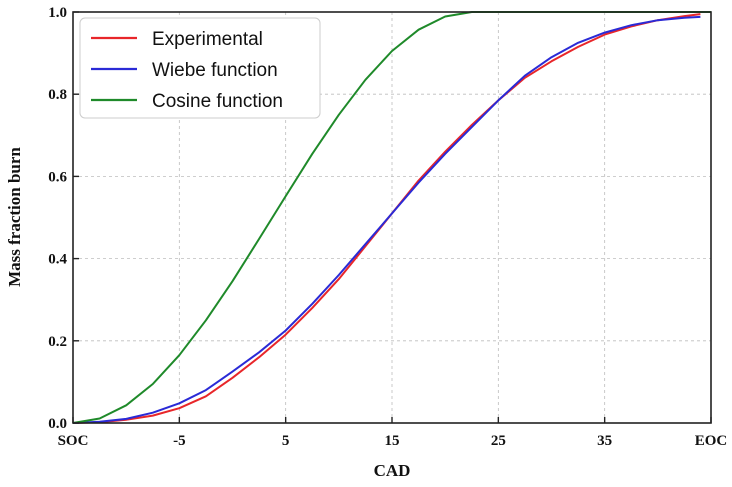 This screenshot has height=487, width=732. What do you see at coordinates (215, 70) in the screenshot?
I see `legend-label-wiebe-function: Wiebe function` at bounding box center [215, 70].